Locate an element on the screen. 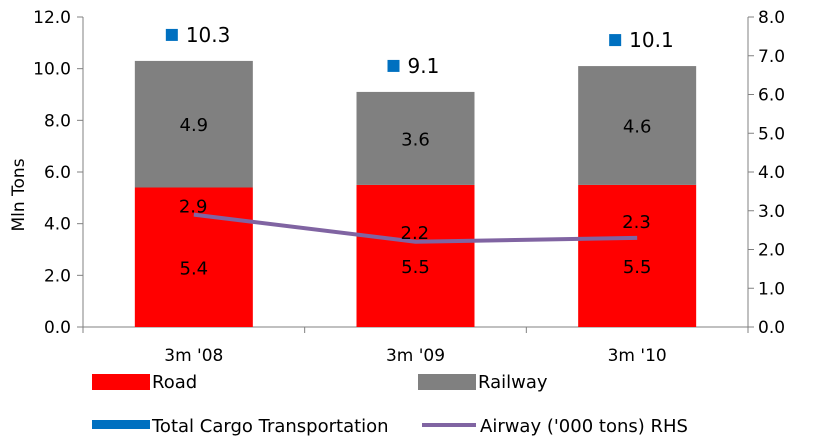 This screenshot has width=815, height=442. y2-tick-label: 1.0 is located at coordinates (771, 289).